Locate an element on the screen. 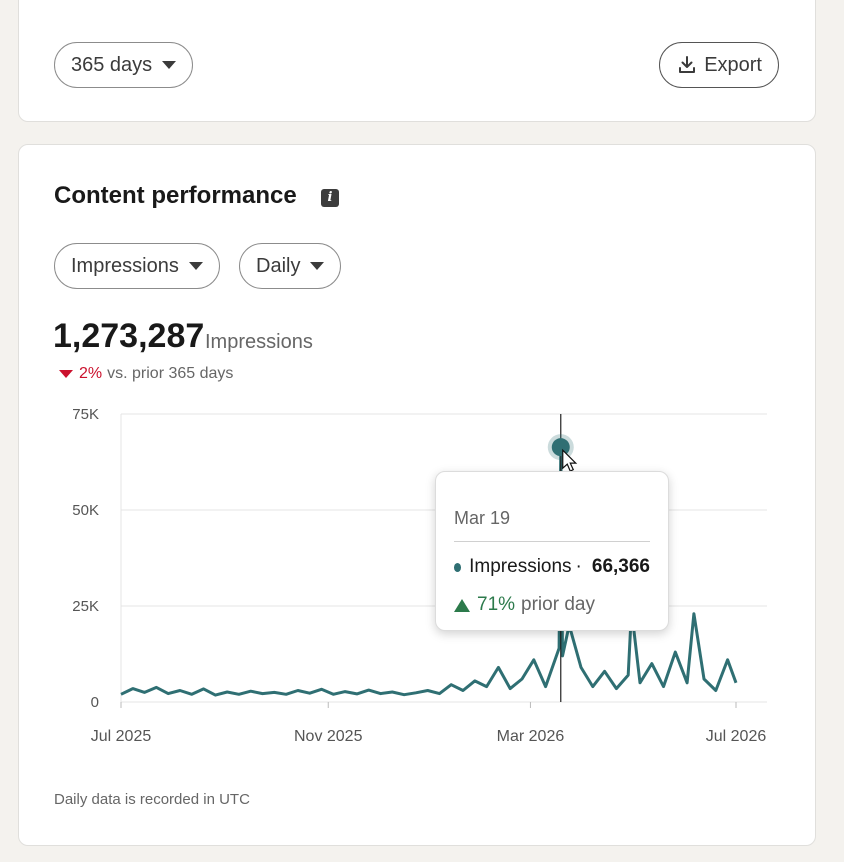 The width and height of the screenshot is (844, 862). y-tick-label: 50K is located at coordinates (85, 510).